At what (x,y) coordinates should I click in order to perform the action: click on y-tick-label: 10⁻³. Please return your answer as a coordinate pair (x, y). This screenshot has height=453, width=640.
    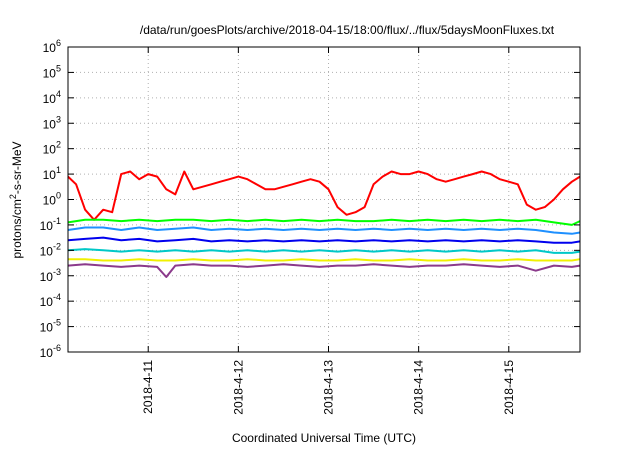
    Looking at the image, I should click on (50, 275).